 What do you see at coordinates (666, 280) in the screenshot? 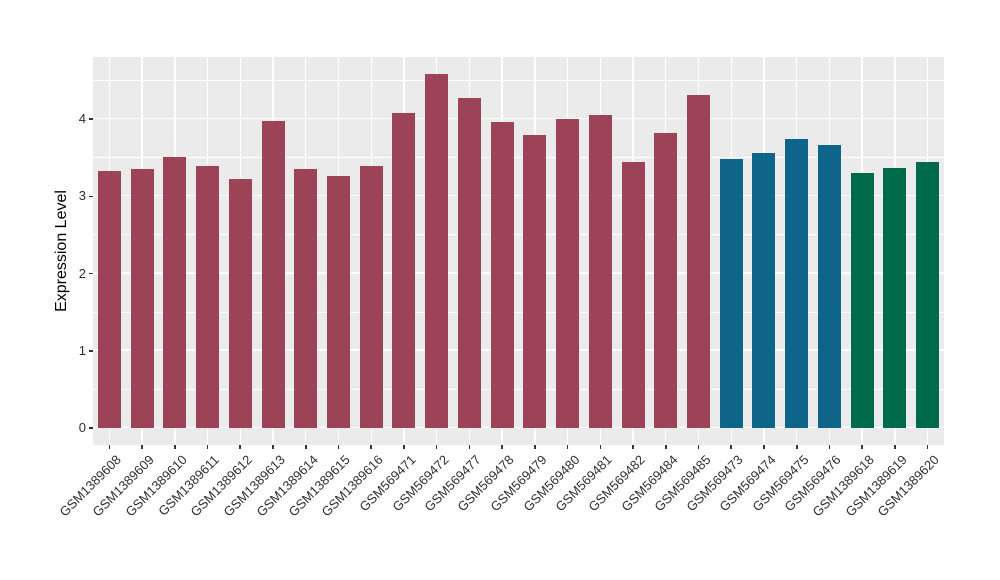
I see `bar-GSM569484` at bounding box center [666, 280].